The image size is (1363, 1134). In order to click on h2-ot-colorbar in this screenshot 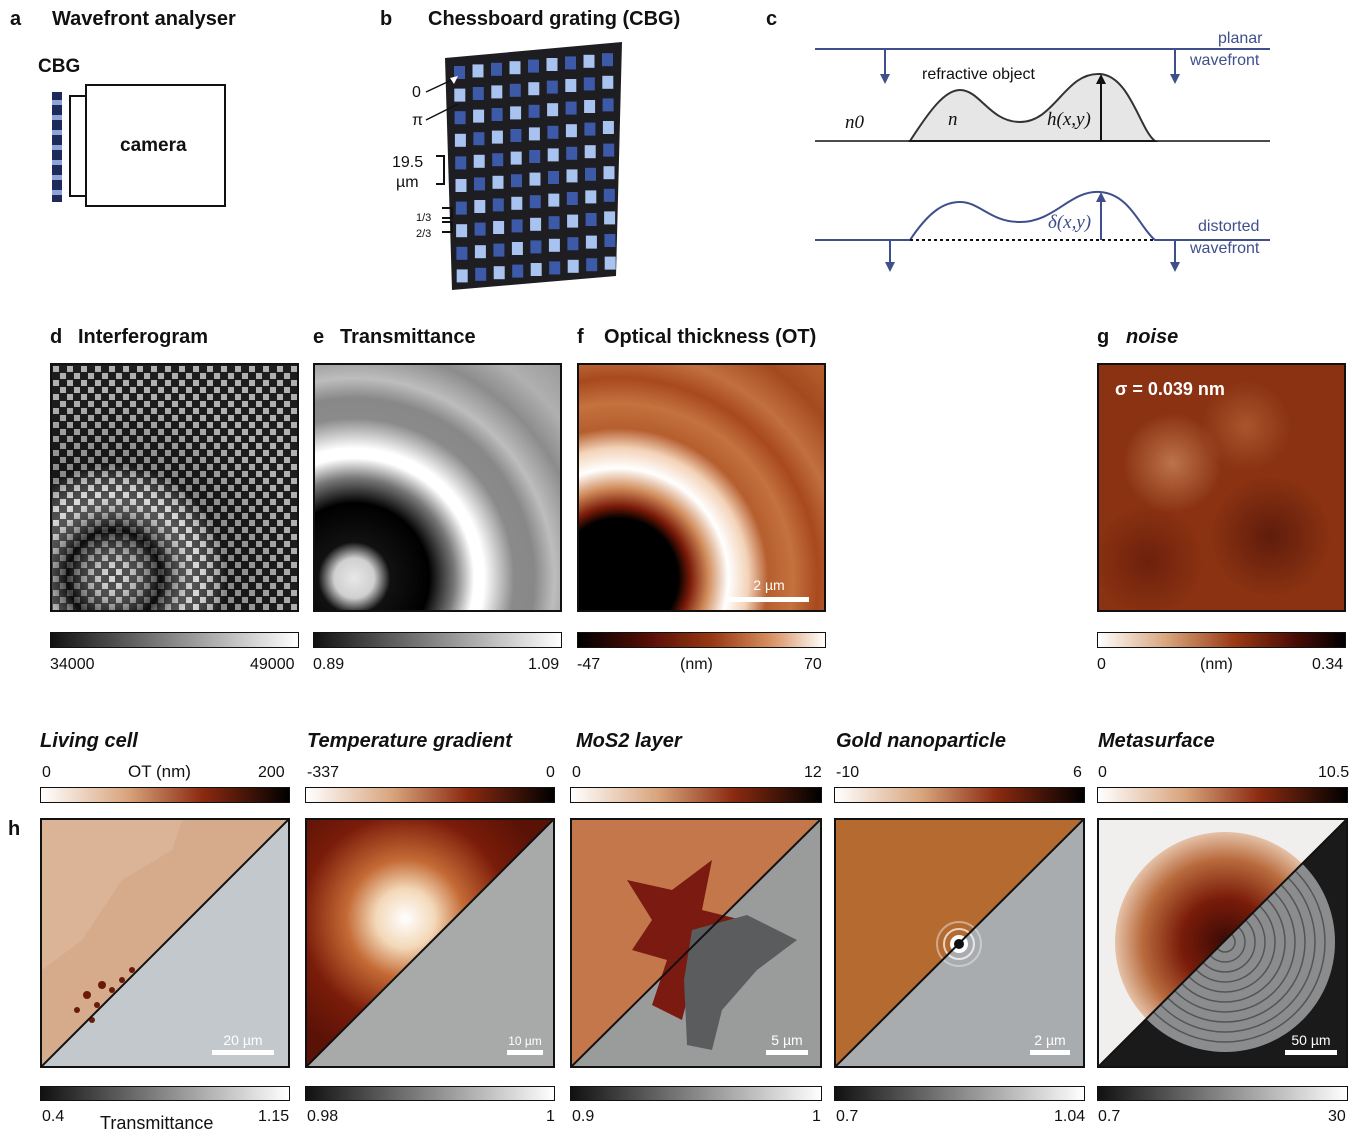, I will do `click(430, 795)`.